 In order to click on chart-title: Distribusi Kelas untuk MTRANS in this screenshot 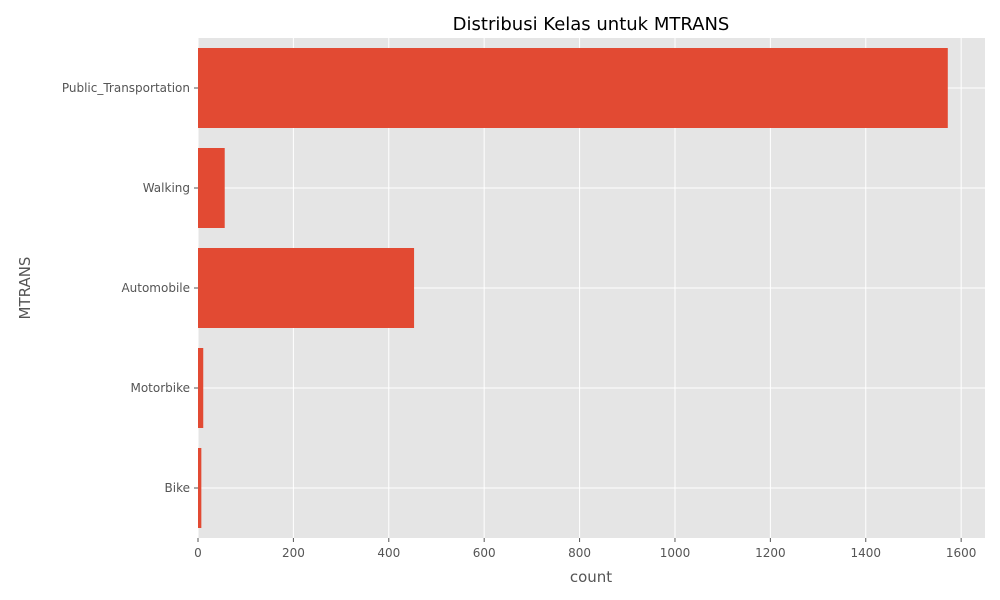, I will do `click(591, 24)`.